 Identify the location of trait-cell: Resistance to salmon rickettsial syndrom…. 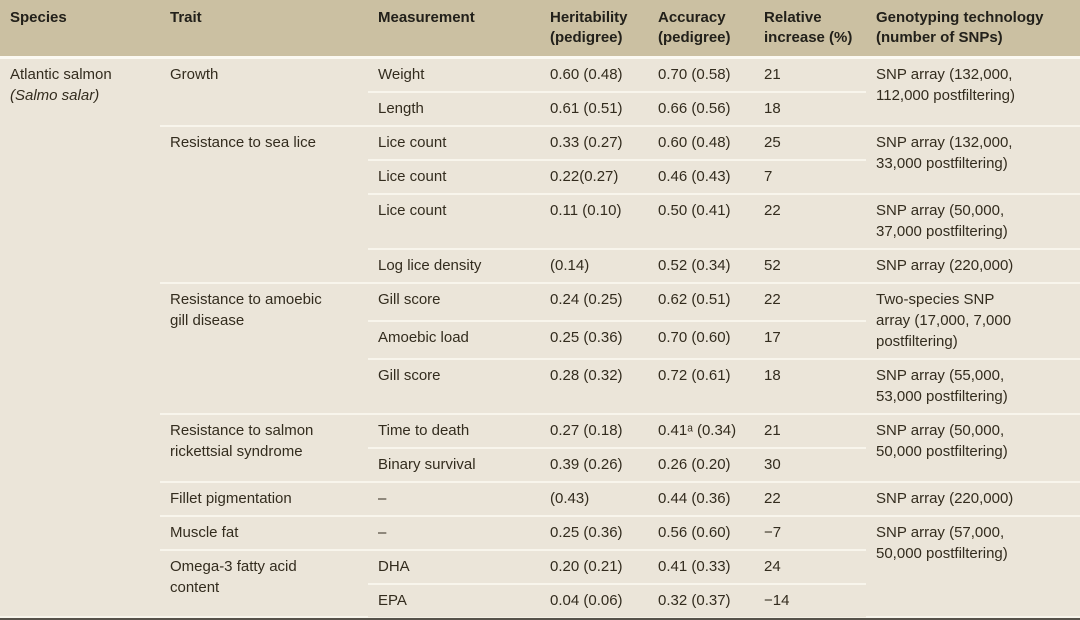
(264, 448).